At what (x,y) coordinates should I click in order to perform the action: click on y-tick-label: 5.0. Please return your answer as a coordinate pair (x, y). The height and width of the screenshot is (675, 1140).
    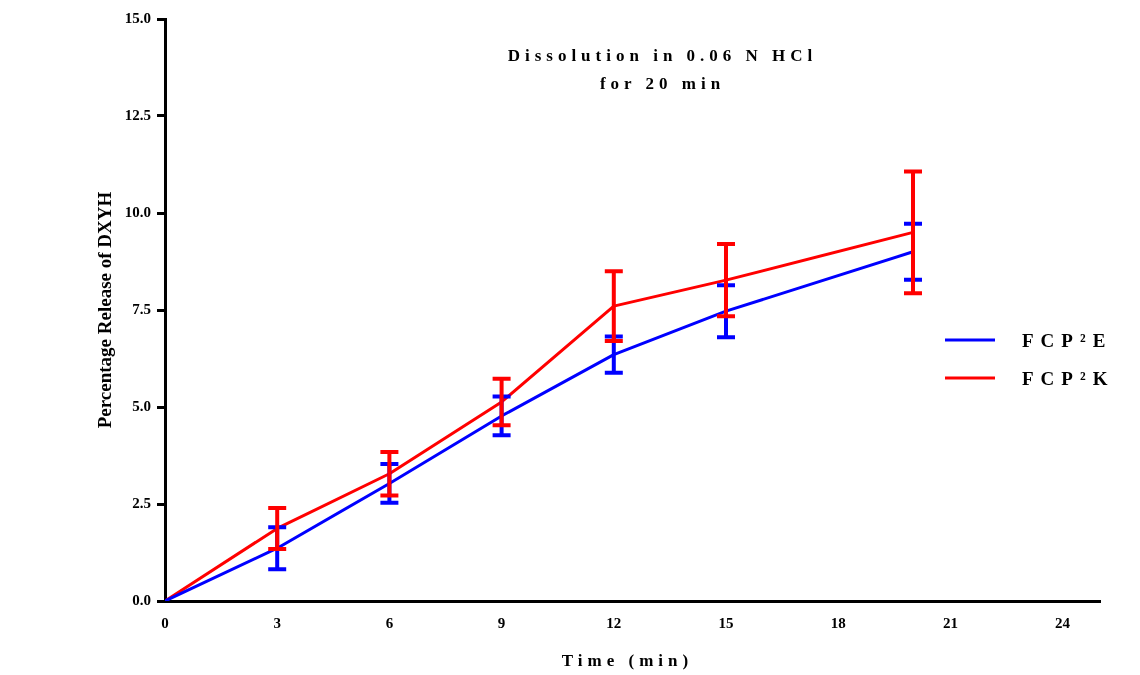
    Looking at the image, I should click on (141, 405).